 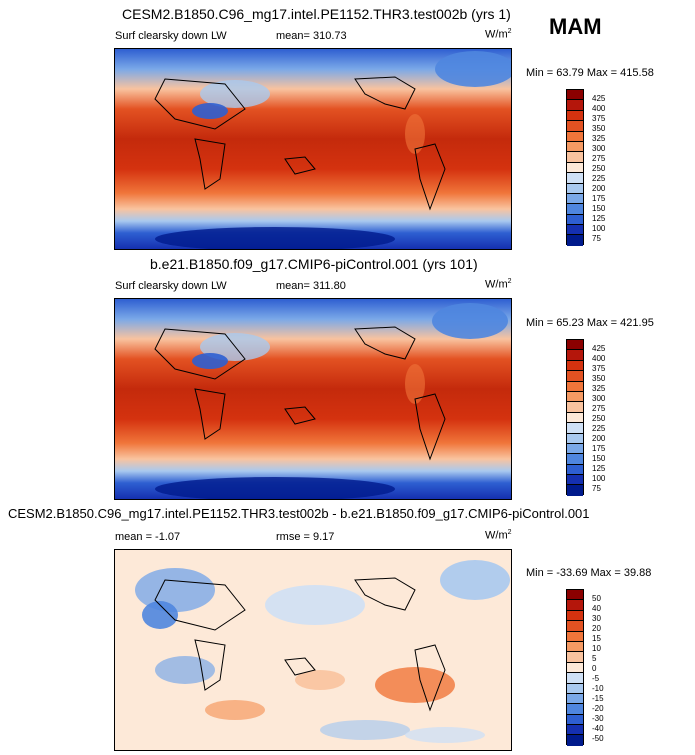 I want to click on panel-3-colorbar-label: 20, so click(x=596, y=628).